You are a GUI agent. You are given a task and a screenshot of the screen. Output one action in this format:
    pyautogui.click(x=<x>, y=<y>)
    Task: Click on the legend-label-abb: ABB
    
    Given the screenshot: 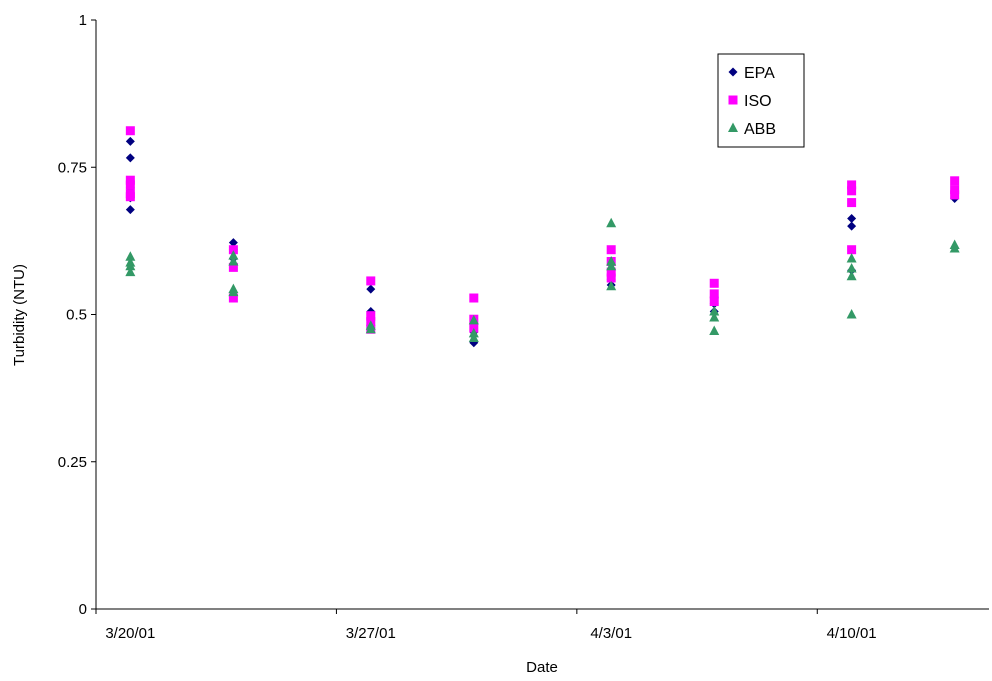 What is the action you would take?
    pyautogui.click(x=760, y=129)
    